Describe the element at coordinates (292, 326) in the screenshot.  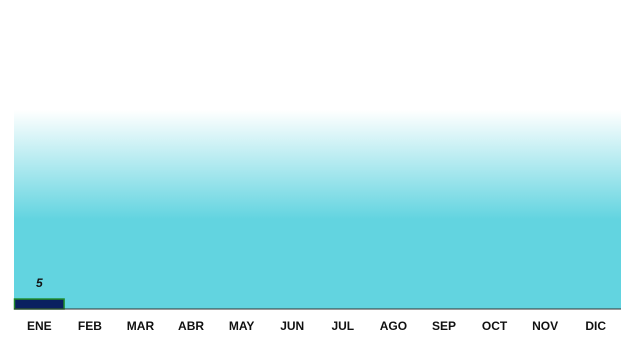
I see `x-tick-label-jun: JUN` at that location.